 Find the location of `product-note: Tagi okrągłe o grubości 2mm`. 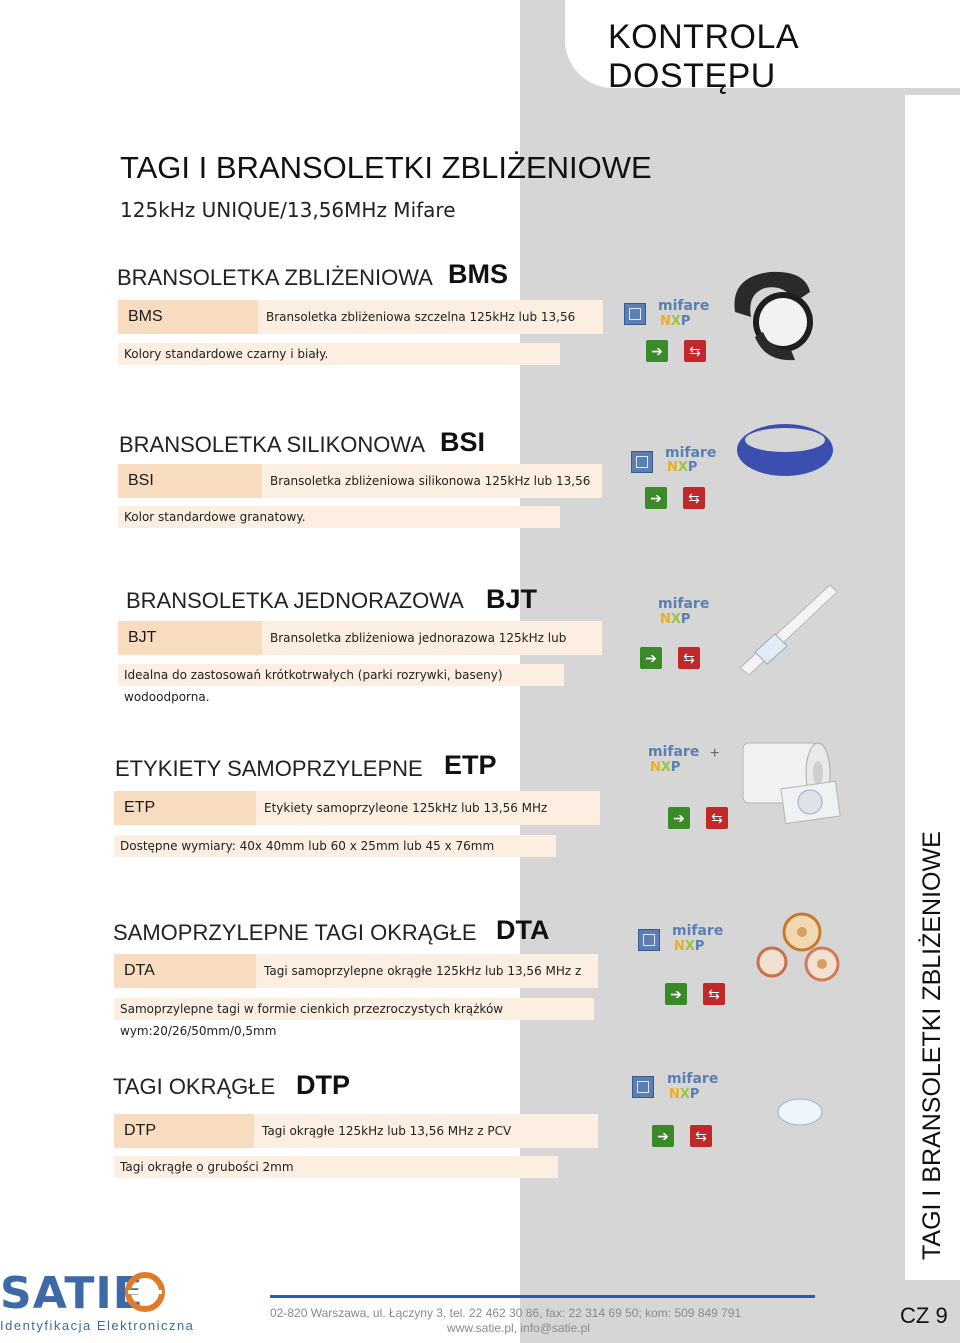

product-note: Tagi okrągłe o grubości 2mm is located at coordinates (336, 1167).